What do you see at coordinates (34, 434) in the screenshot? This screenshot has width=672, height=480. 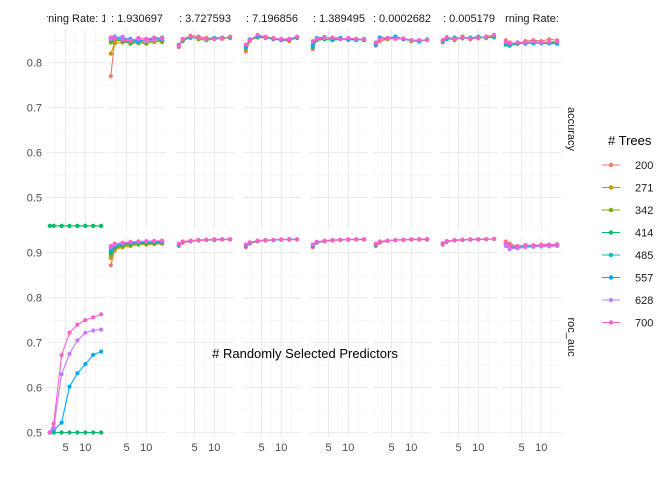 I see `y-tick-label: 0.5` at bounding box center [34, 434].